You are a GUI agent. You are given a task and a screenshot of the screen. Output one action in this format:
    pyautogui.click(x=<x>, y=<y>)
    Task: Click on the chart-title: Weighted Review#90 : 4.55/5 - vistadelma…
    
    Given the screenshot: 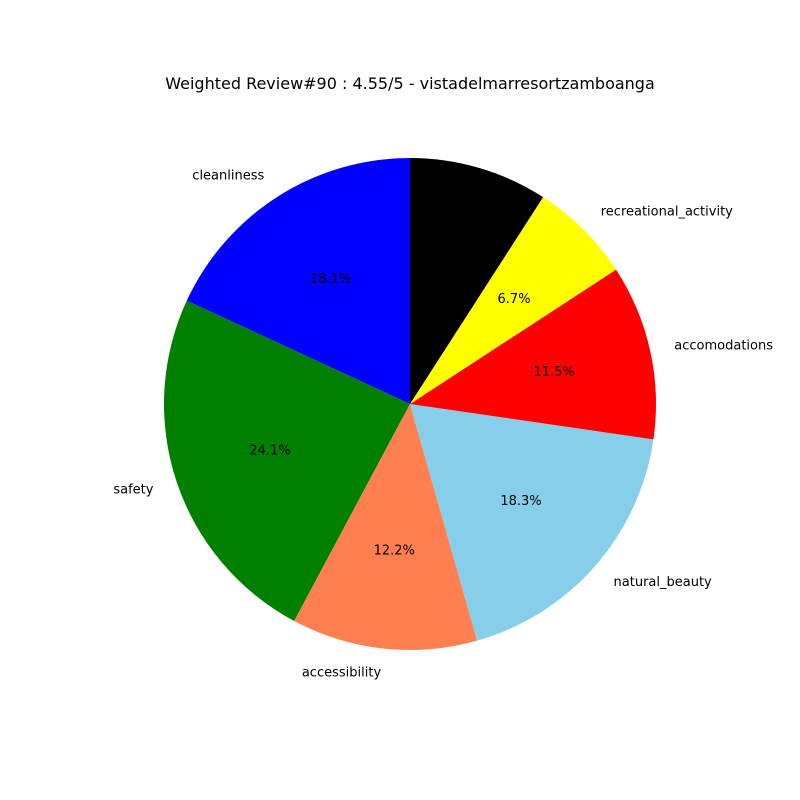 What is the action you would take?
    pyautogui.click(x=410, y=83)
    